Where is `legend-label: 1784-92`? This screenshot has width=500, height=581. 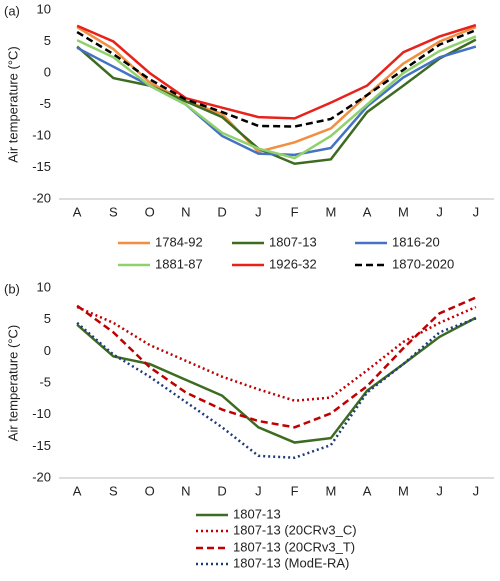
legend-label: 1784-92 is located at coordinates (179, 241).